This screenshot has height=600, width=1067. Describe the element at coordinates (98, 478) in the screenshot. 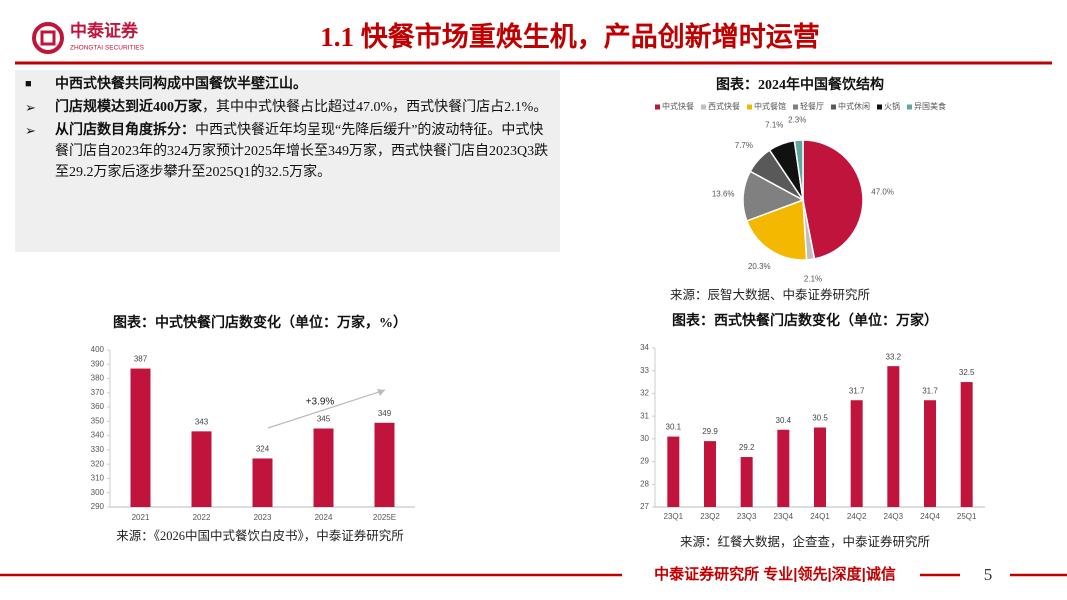

I see `y-tick-label: 310` at that location.